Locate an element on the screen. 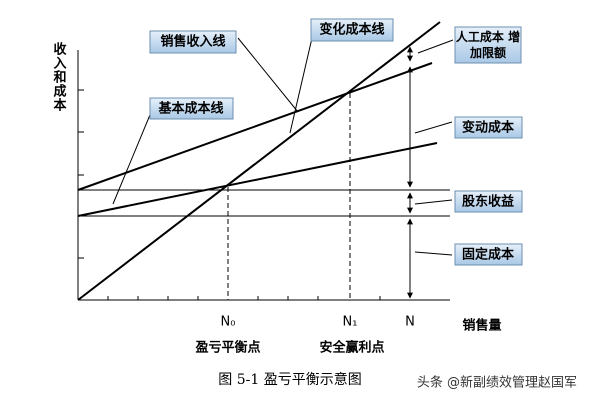 This screenshot has height=402, width=600. point-name: 安全赢利点 is located at coordinates (351, 348).